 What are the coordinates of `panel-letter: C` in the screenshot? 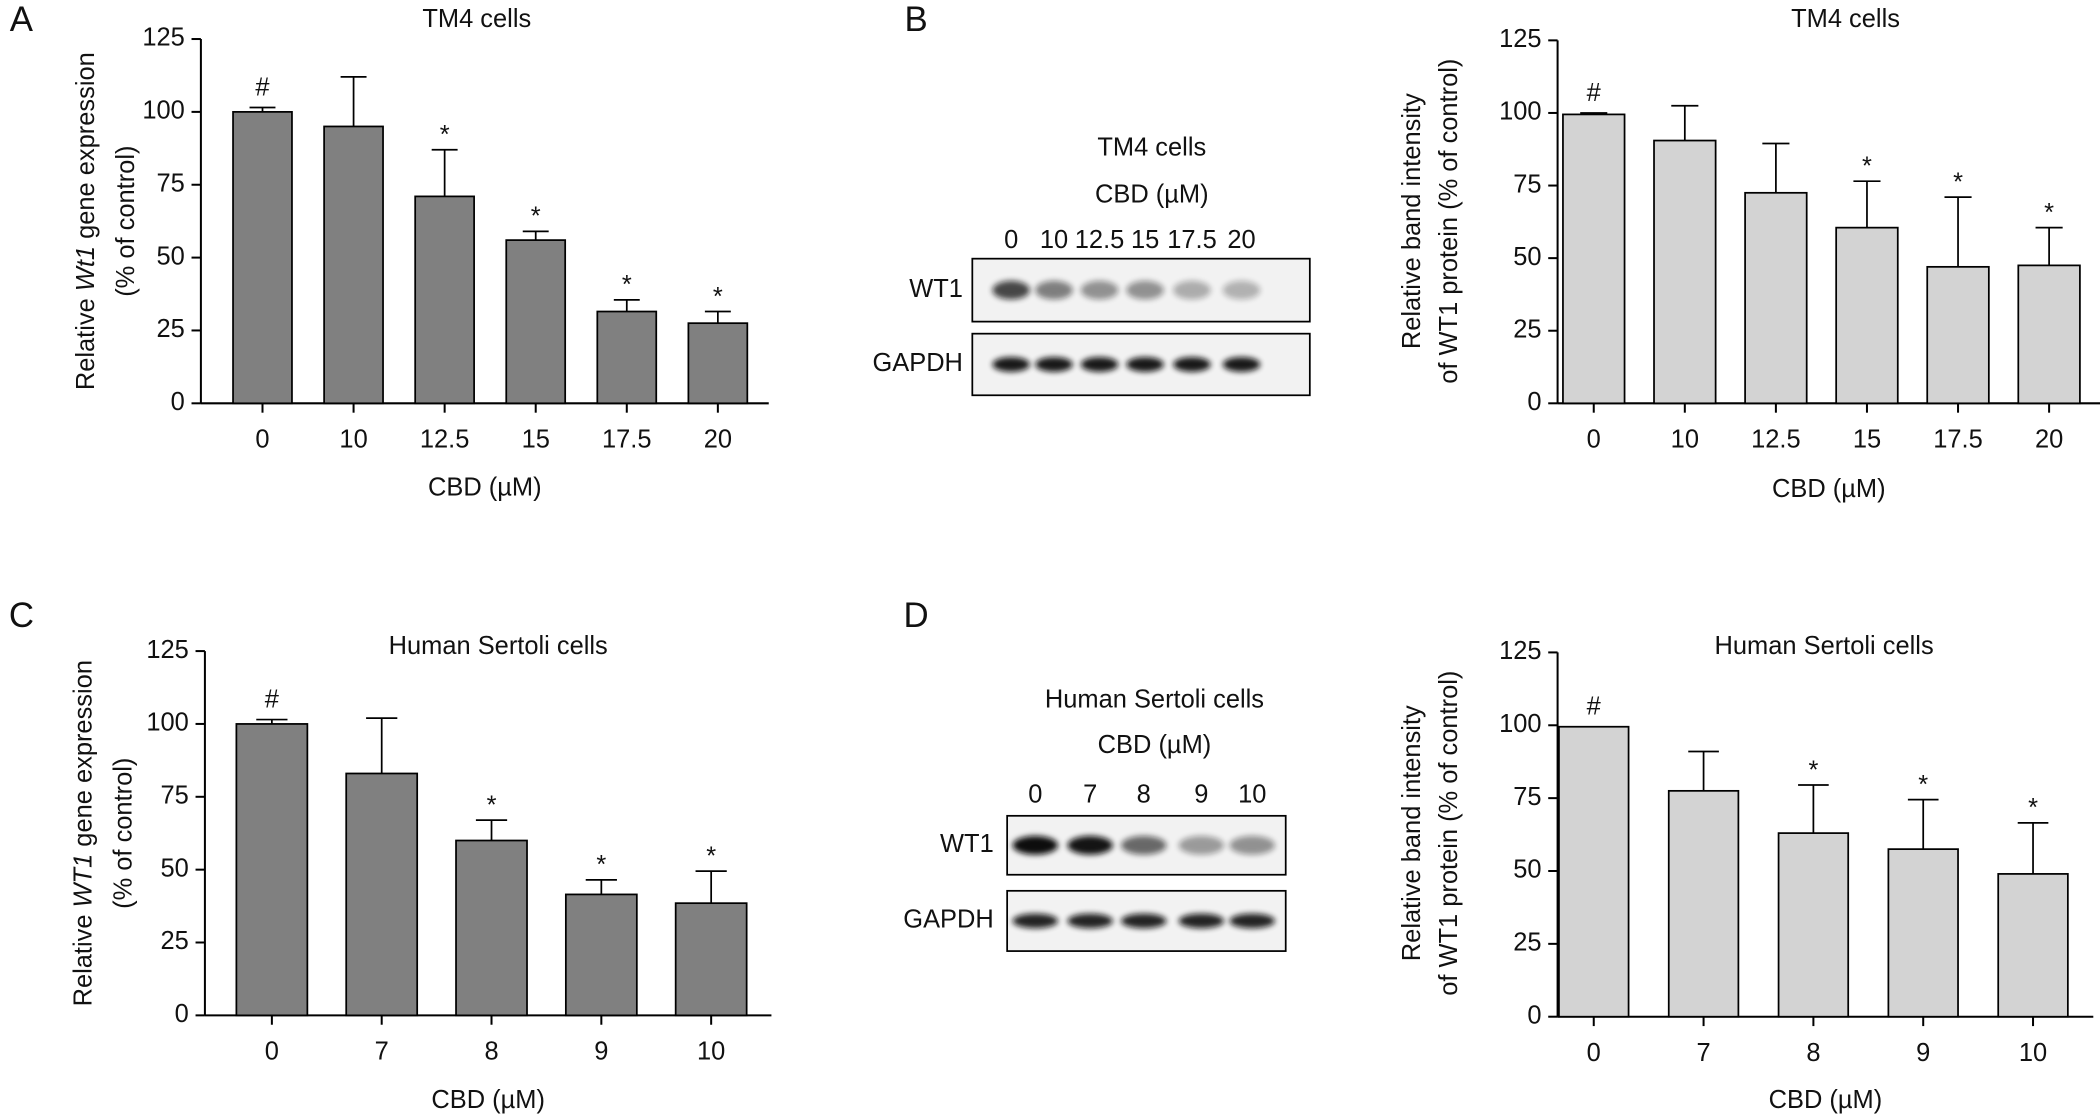 It's located at (21, 615).